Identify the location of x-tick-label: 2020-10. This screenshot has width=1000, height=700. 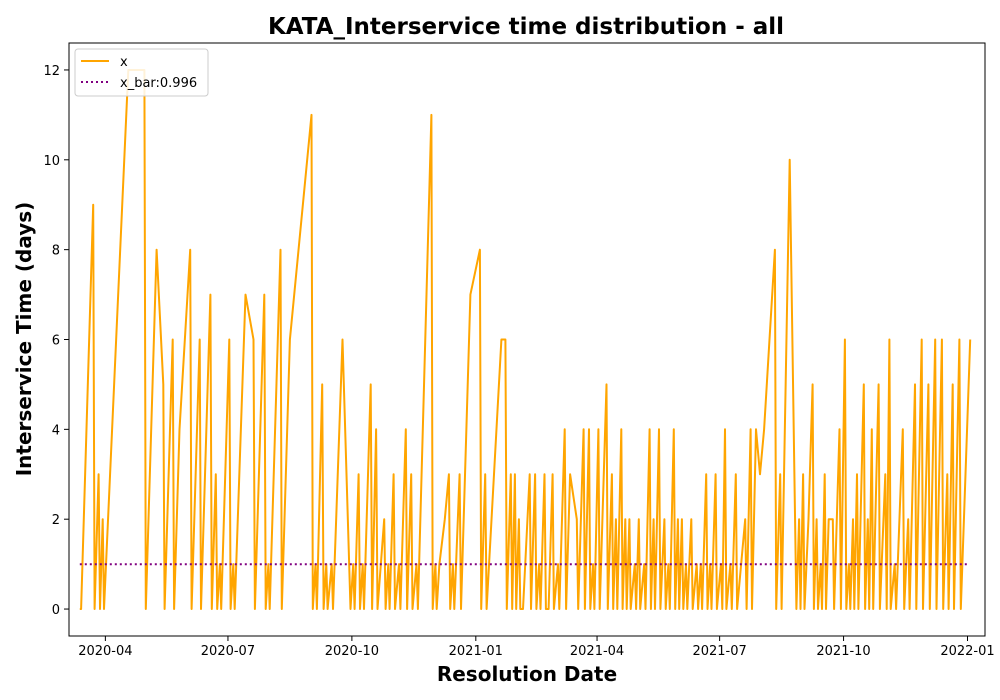
(352, 651).